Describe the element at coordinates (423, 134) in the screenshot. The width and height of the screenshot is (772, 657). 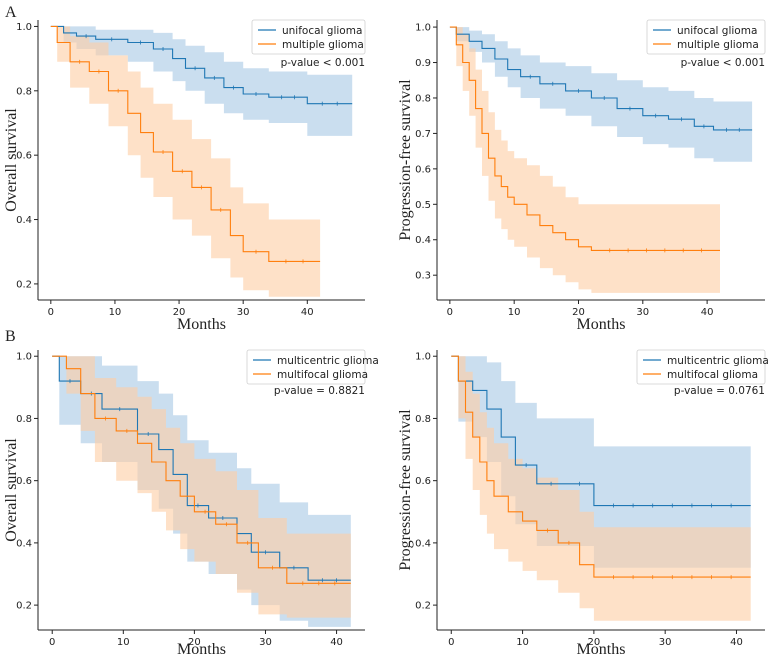
I see `y-tick-label: 0.7` at that location.